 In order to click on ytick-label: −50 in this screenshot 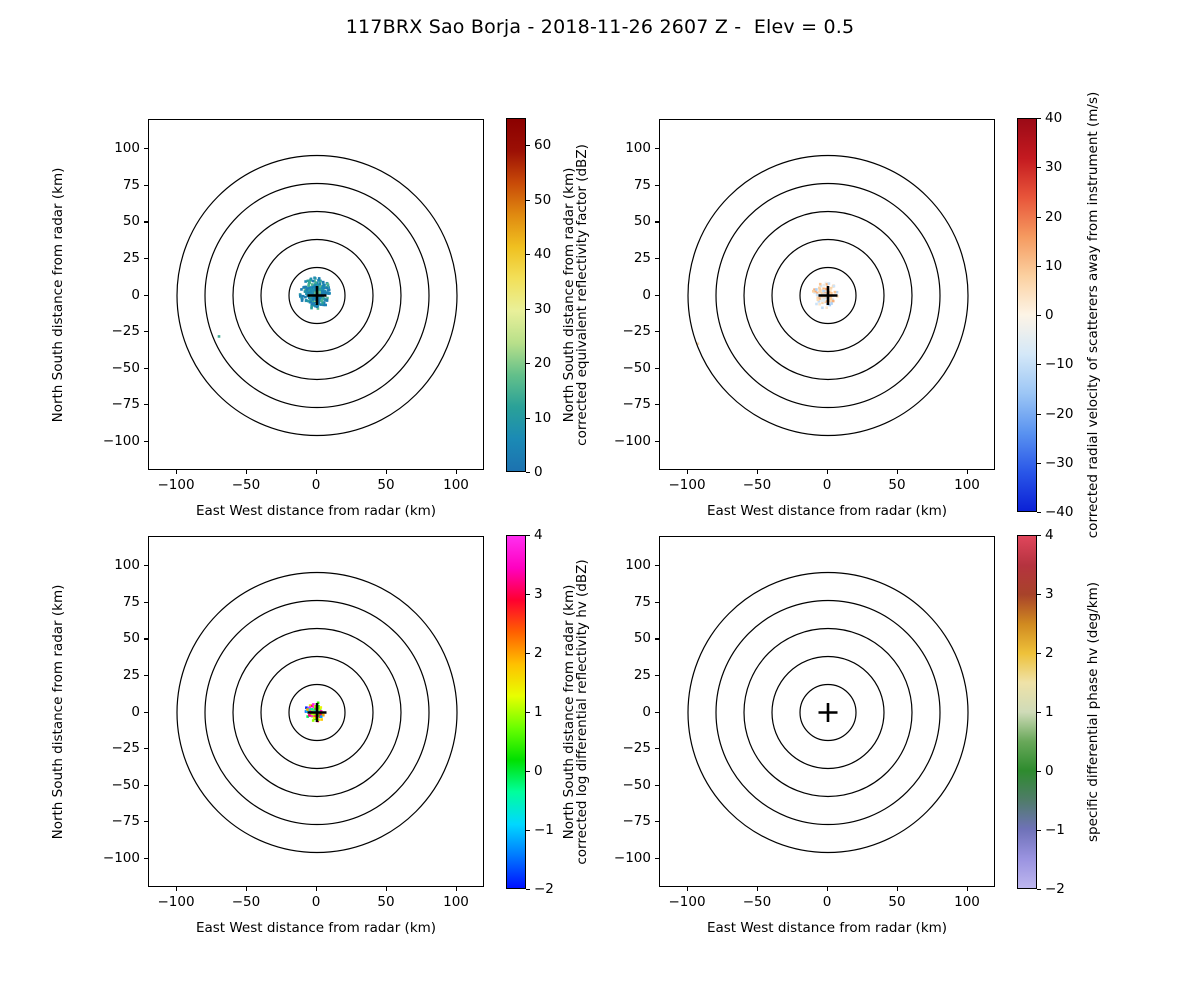, I will do `click(126, 367)`.